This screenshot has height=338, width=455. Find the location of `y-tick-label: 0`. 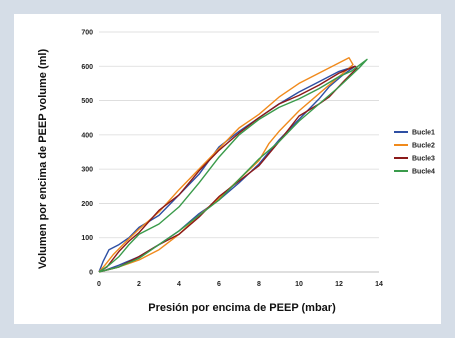

y-tick-label: 0 is located at coordinates (91, 273).